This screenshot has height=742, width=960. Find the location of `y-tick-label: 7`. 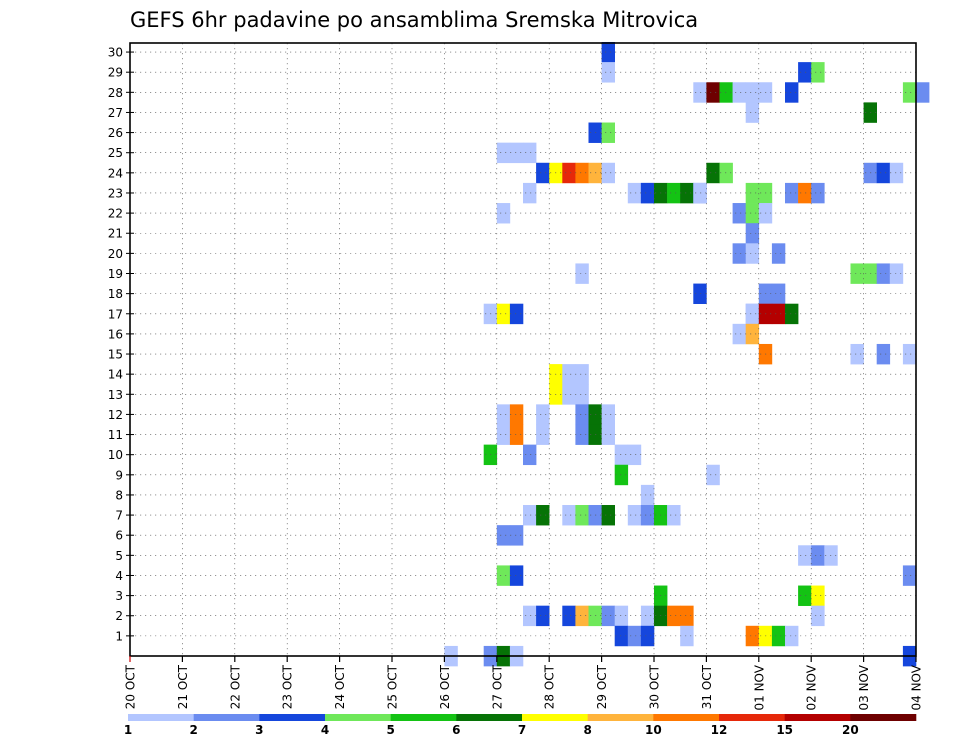

y-tick-label: 7 is located at coordinates (119, 516).